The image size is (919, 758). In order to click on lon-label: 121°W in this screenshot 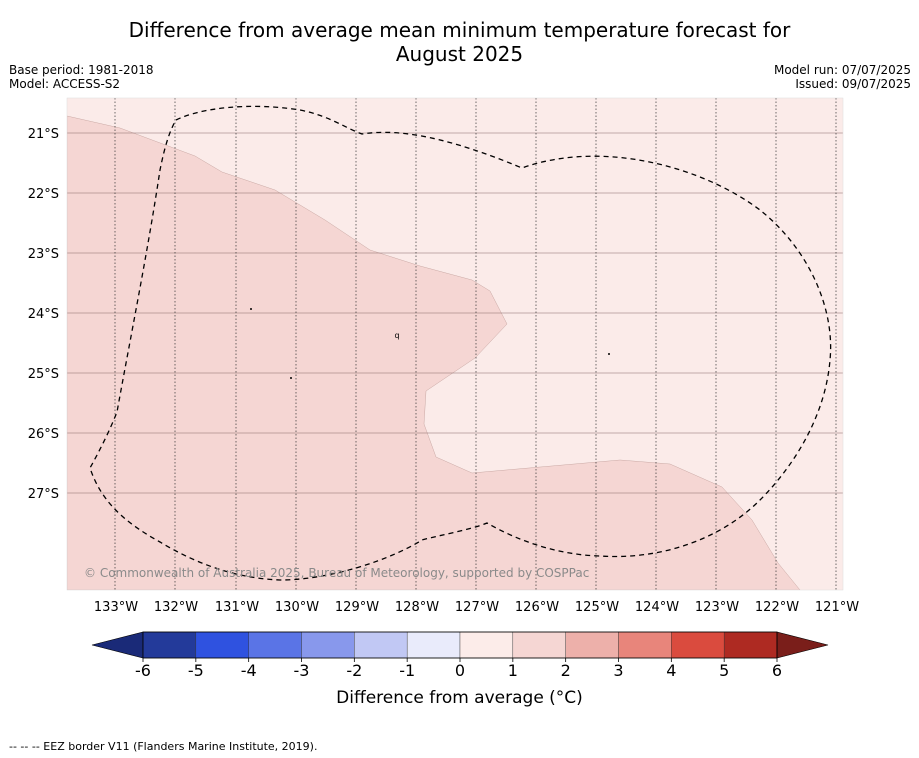, I will do `click(837, 607)`.